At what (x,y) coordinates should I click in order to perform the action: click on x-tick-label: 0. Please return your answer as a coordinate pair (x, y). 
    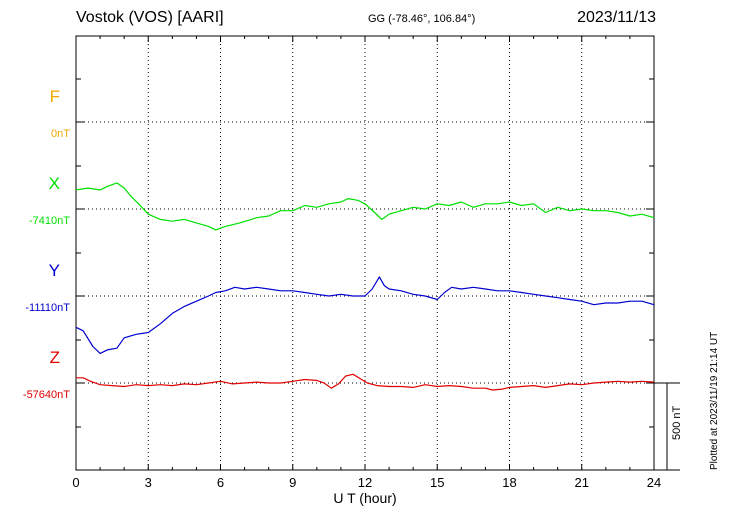
    Looking at the image, I should click on (75, 482).